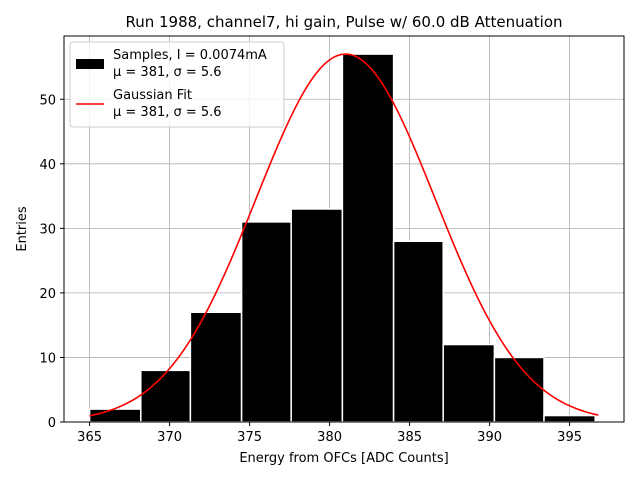 This screenshot has height=480, width=640. I want to click on y-tick-label: 40, so click(47, 165).